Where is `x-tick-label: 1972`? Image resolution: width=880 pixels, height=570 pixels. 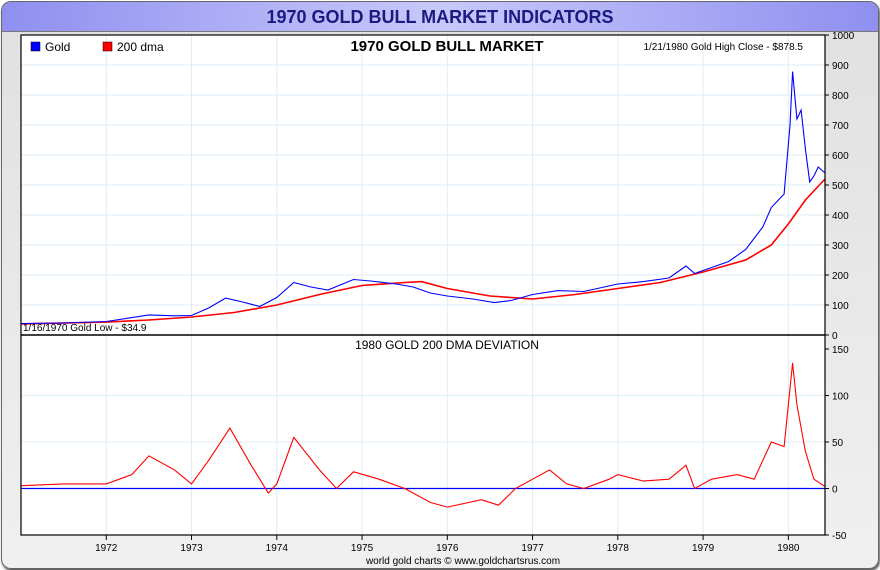
x-tick-label: 1972 is located at coordinates (106, 548).